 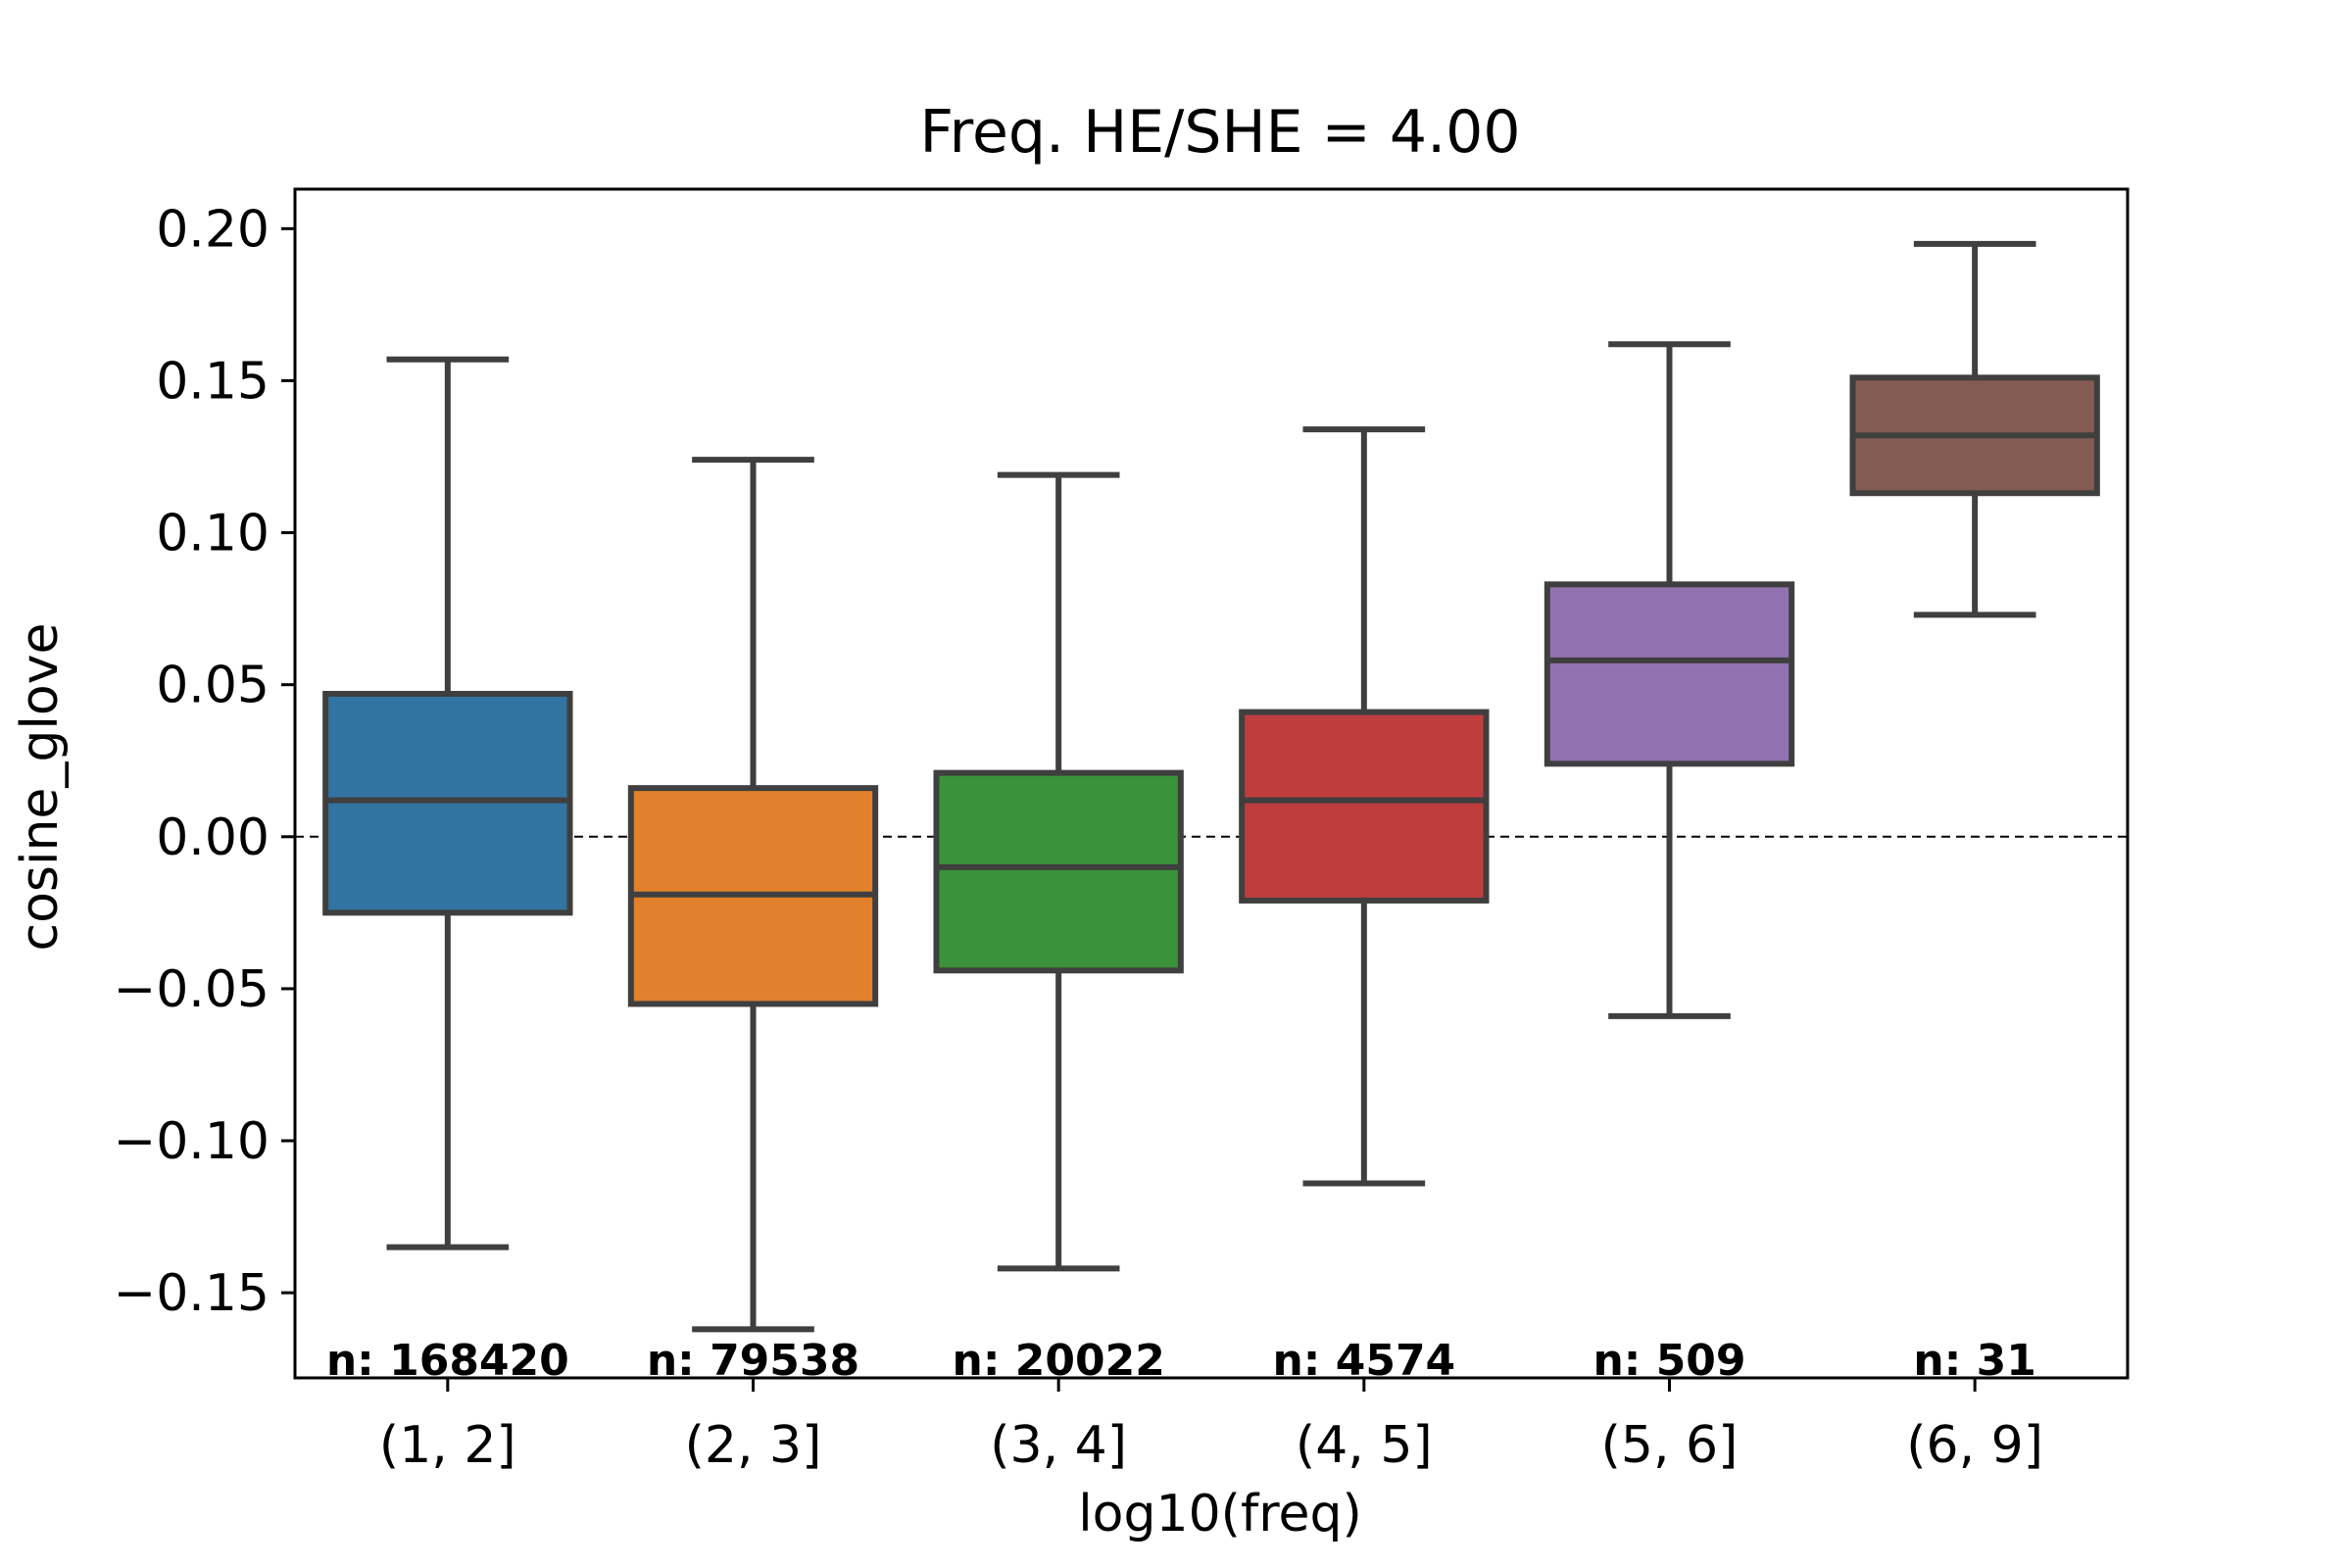 I want to click on x-tick-label: (5, 6], so click(x=1670, y=1445).